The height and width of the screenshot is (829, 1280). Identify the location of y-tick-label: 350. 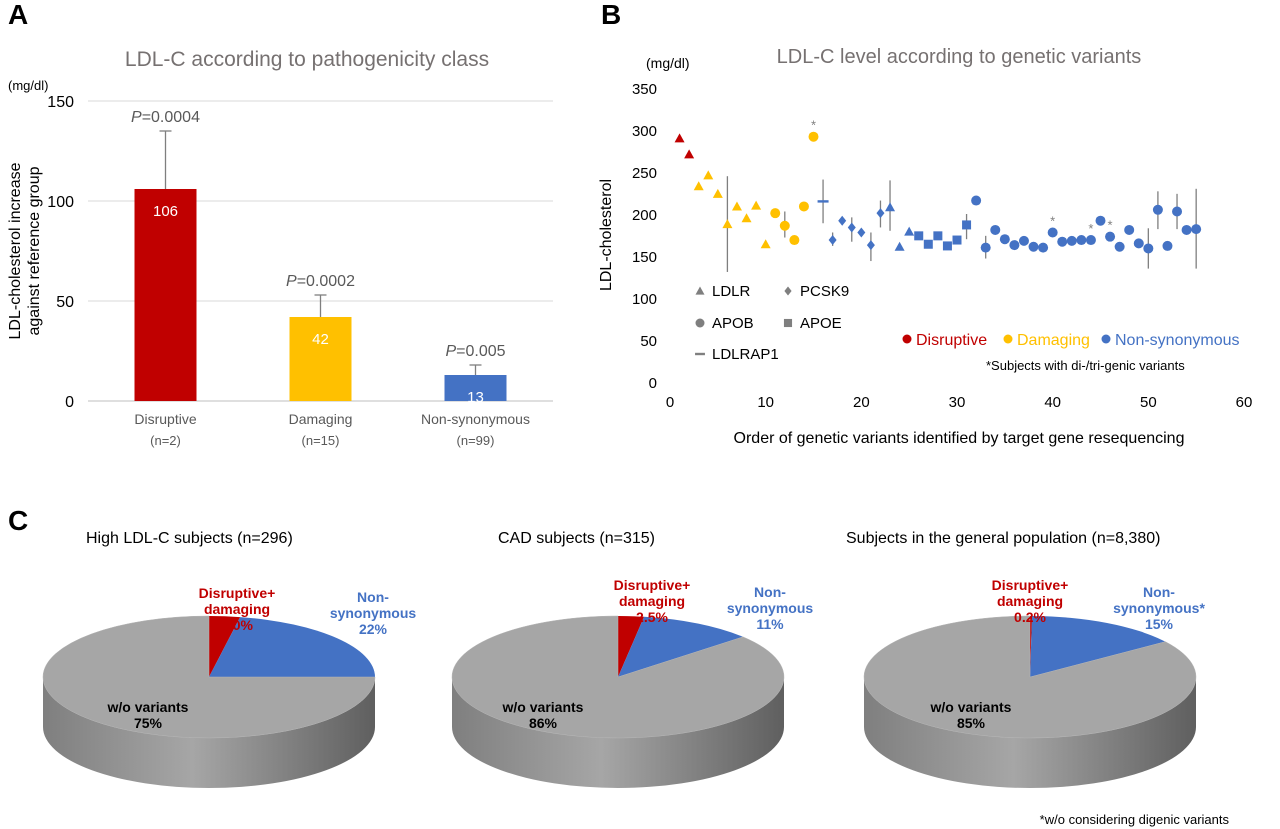
(644, 89).